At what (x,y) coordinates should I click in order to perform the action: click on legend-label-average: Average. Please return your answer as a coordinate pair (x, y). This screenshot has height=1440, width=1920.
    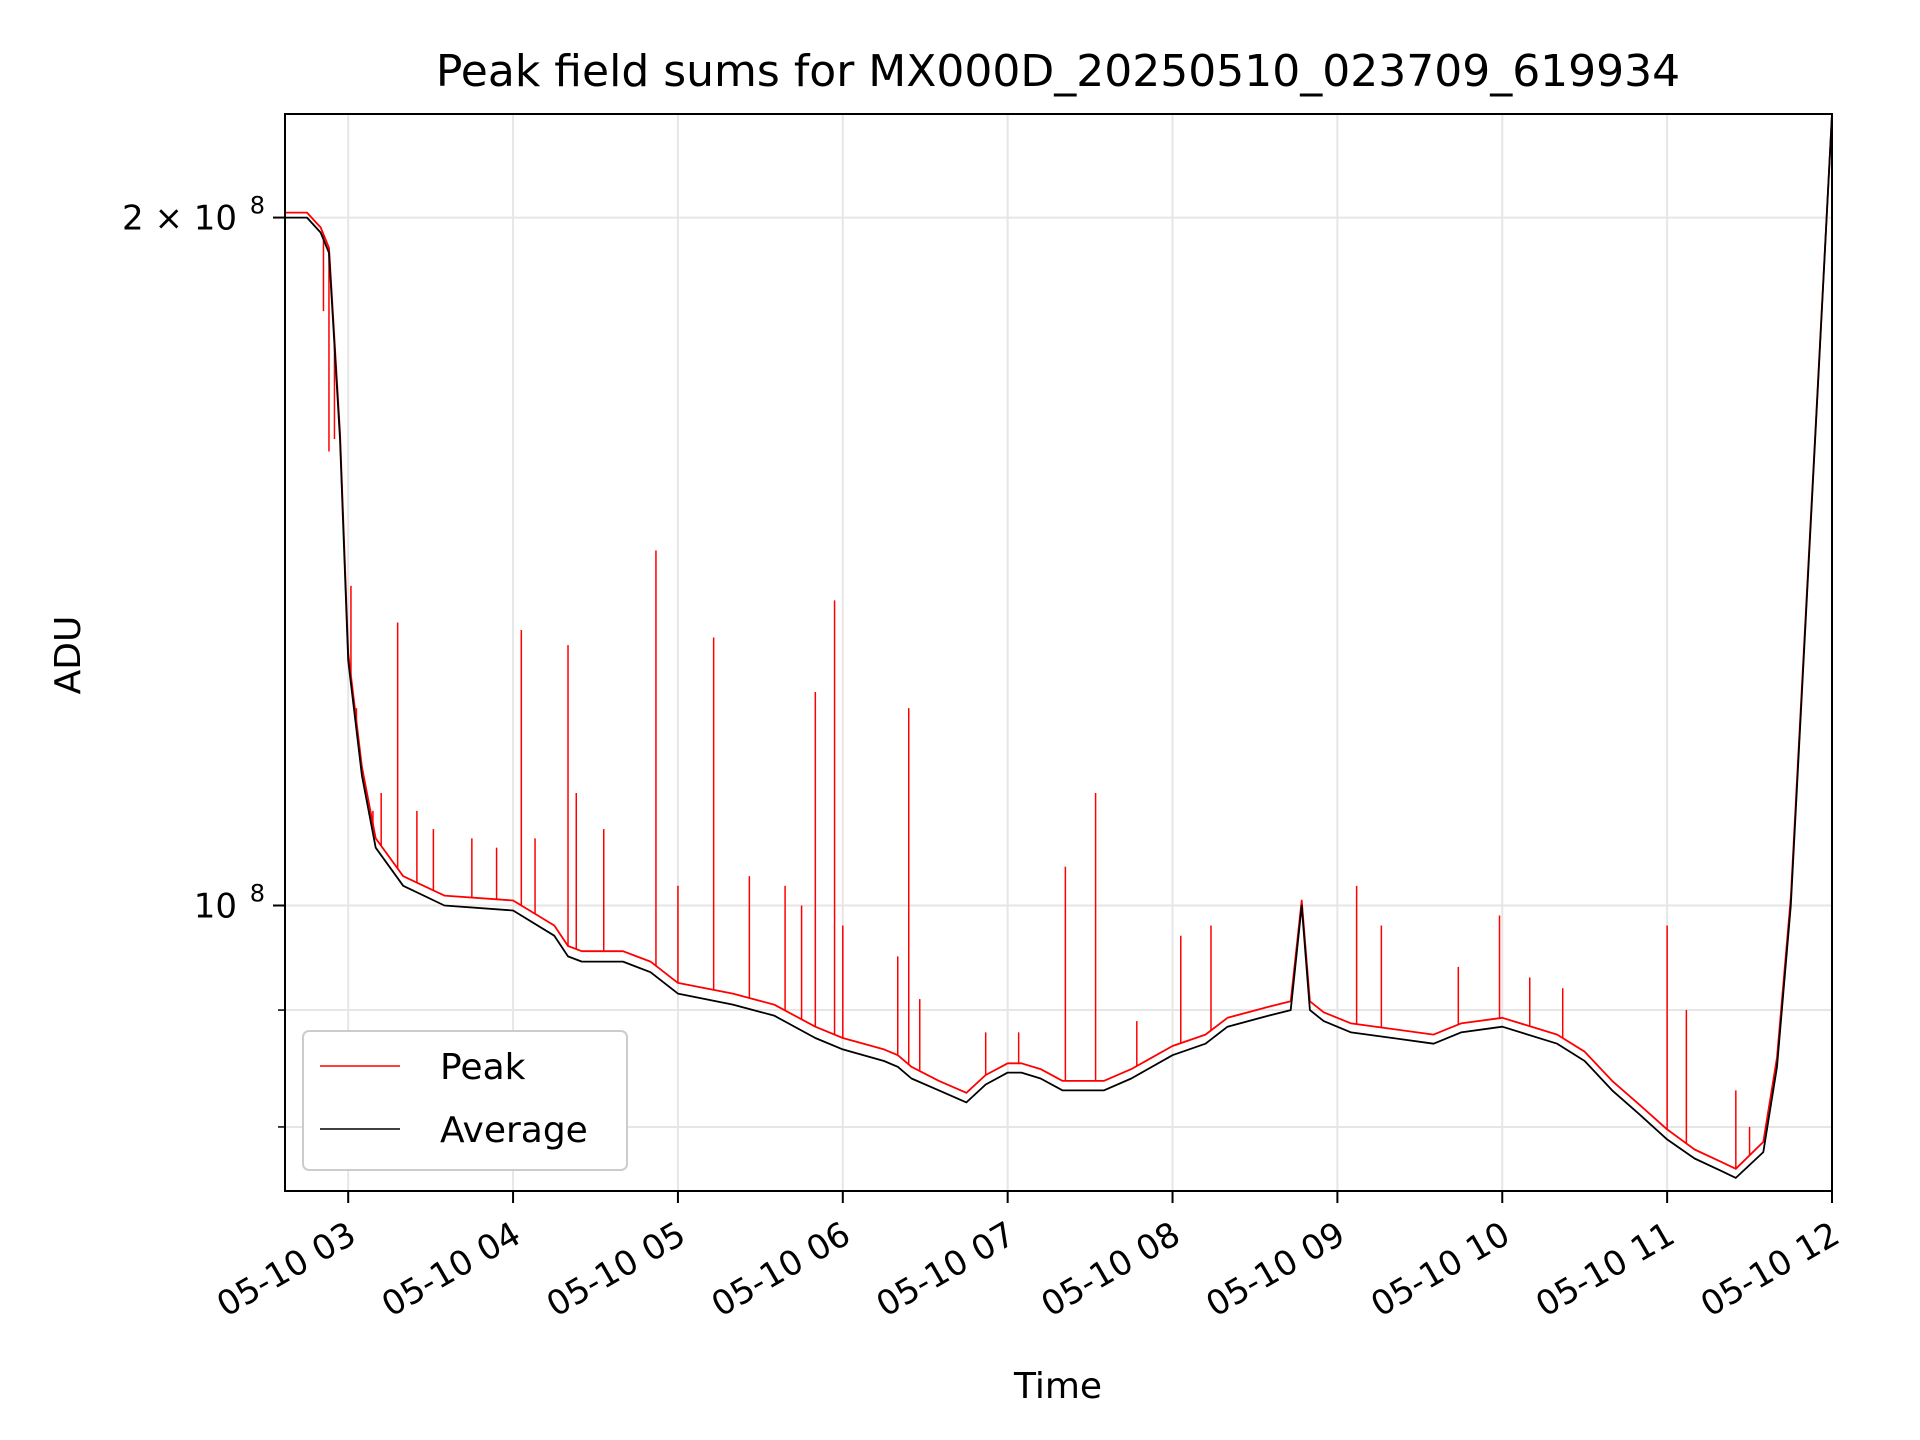
    Looking at the image, I should click on (514, 1130).